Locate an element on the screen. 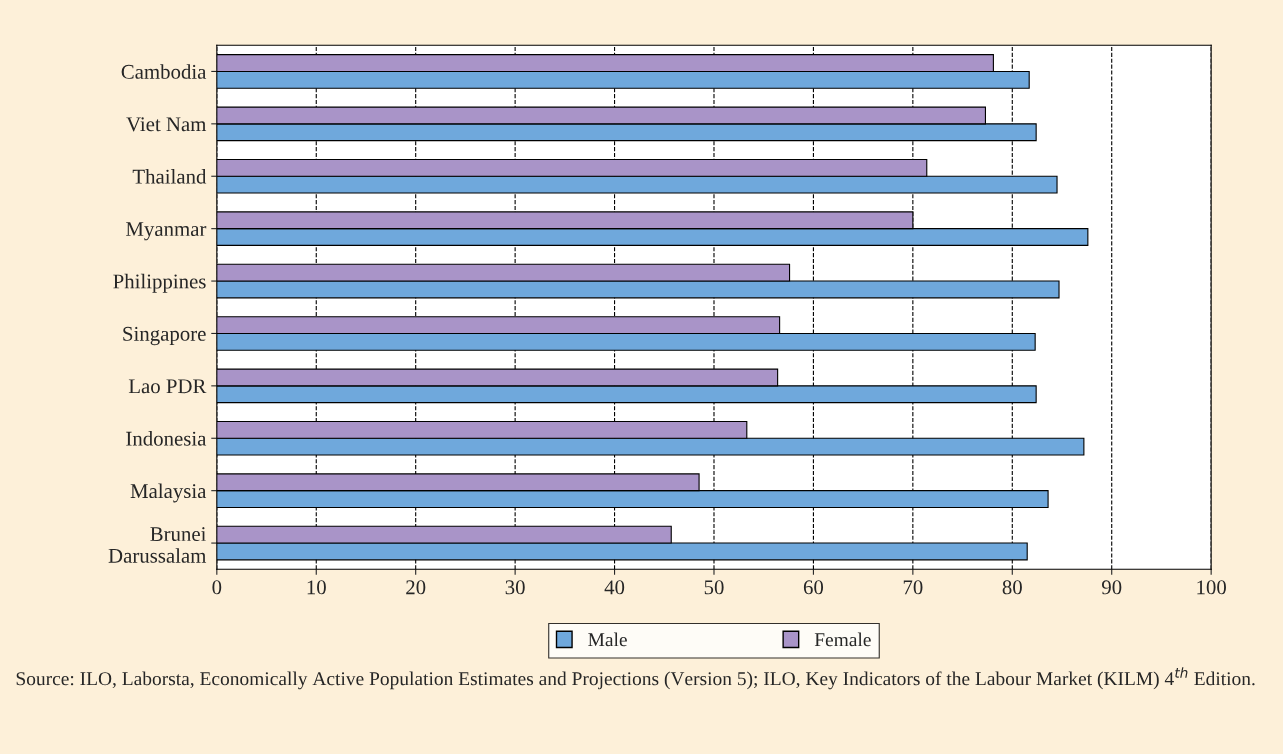  x-tick-label: 90 is located at coordinates (1111, 587).